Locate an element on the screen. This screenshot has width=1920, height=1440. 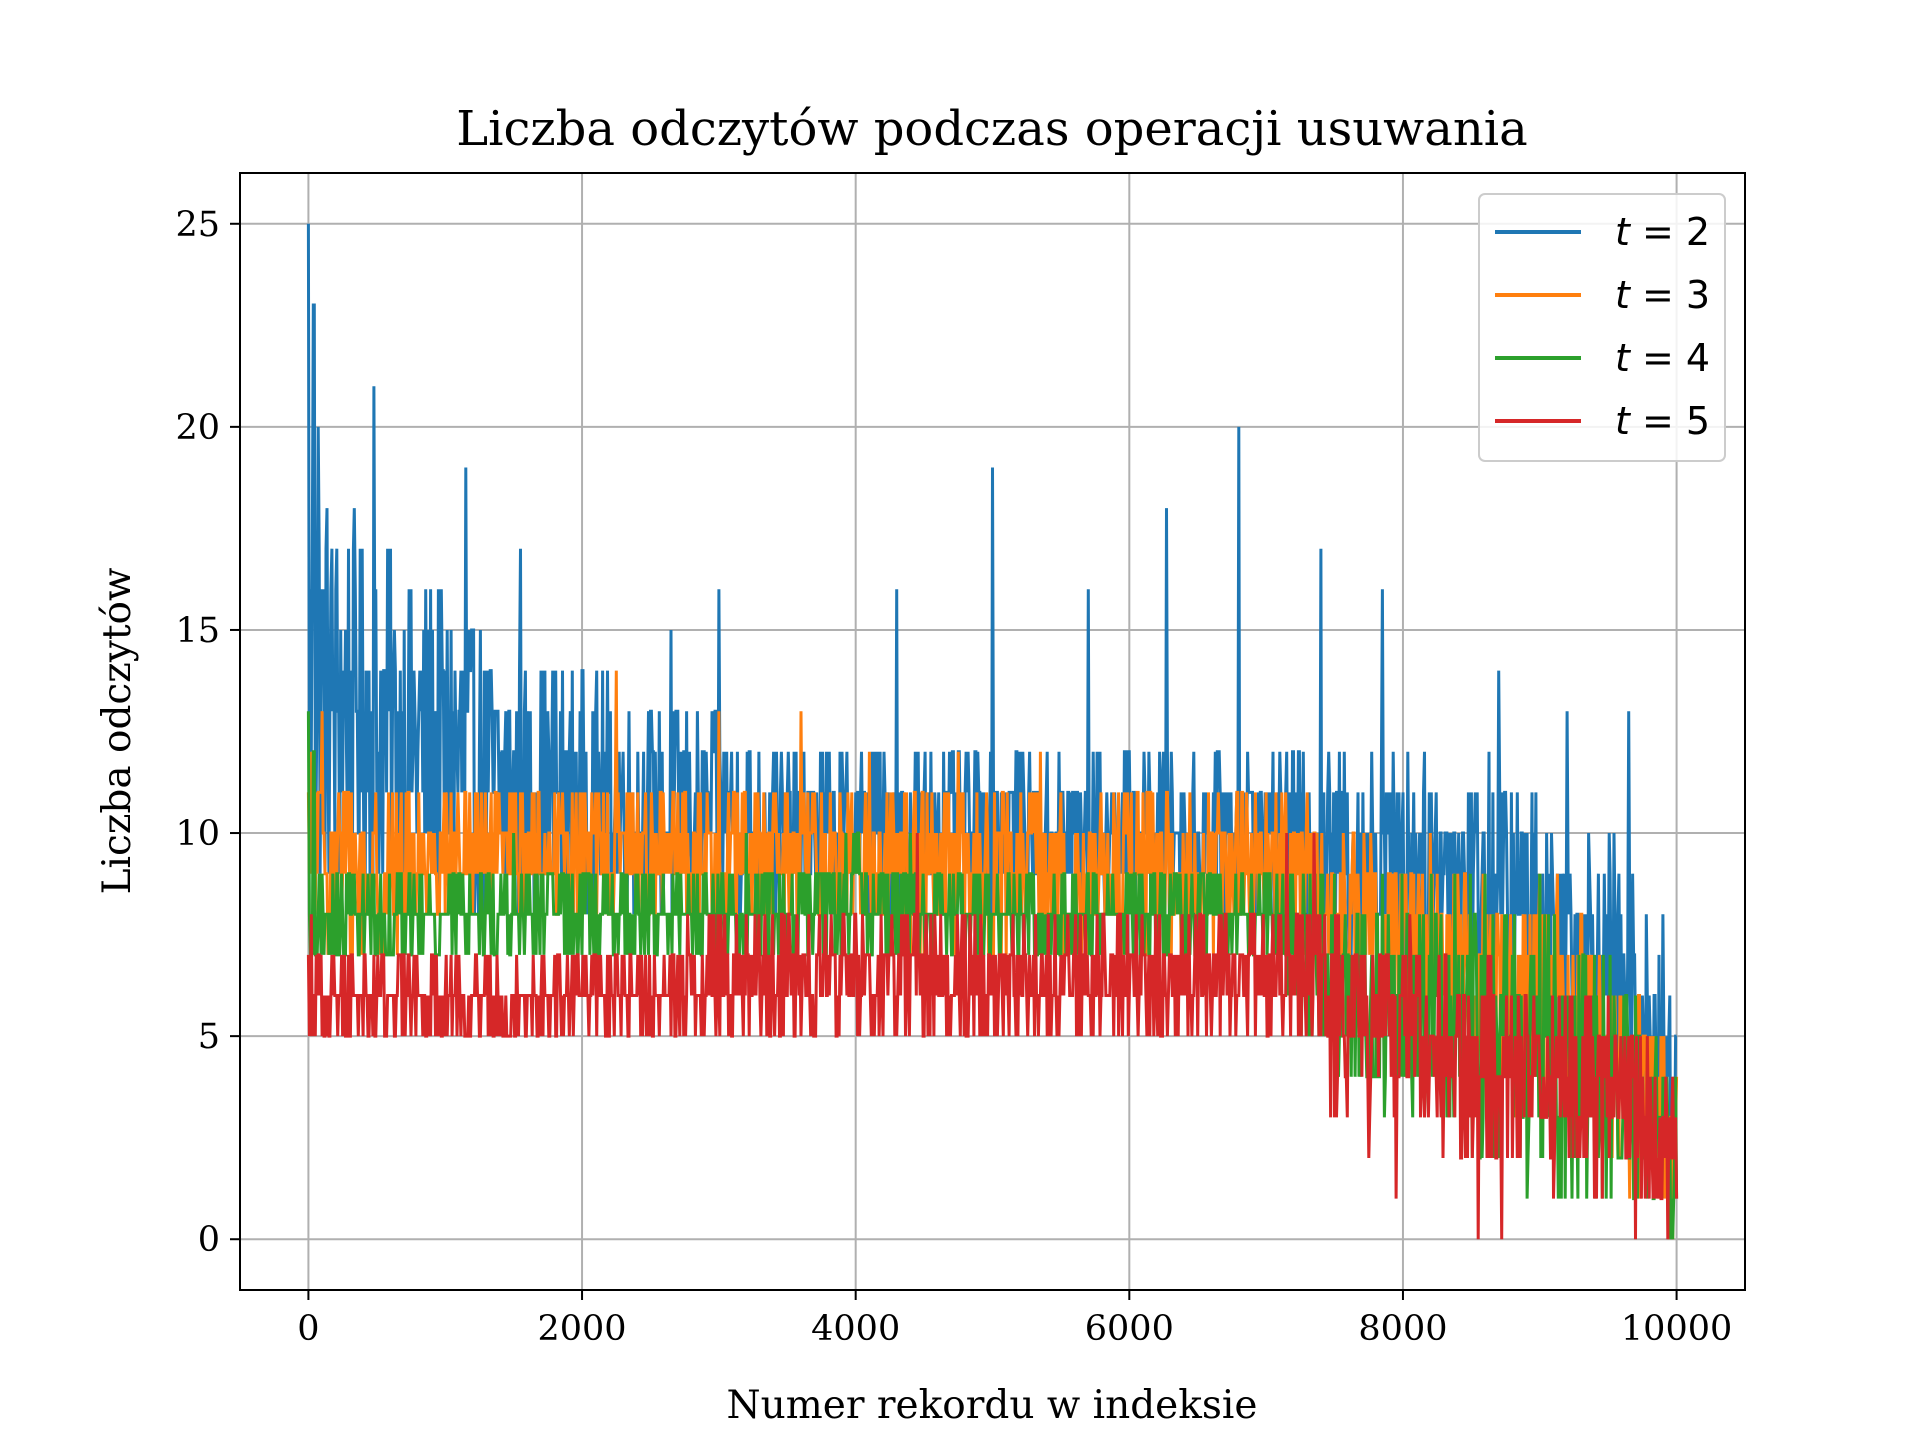
x-tick-label: 8000 is located at coordinates (1402, 1329).